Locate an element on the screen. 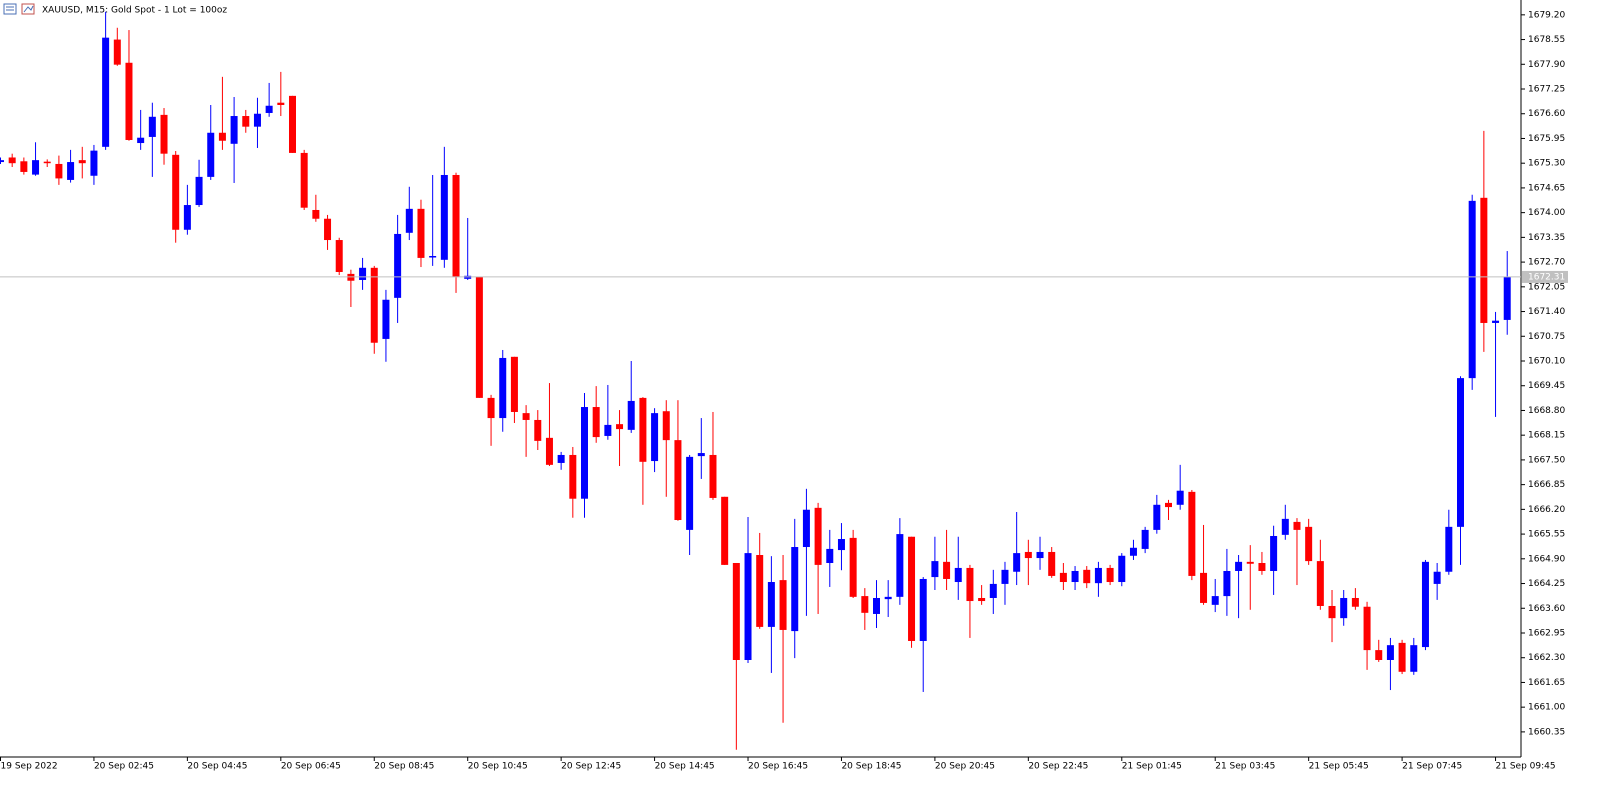  y-tick-label: 1670.75 is located at coordinates (1546, 337).